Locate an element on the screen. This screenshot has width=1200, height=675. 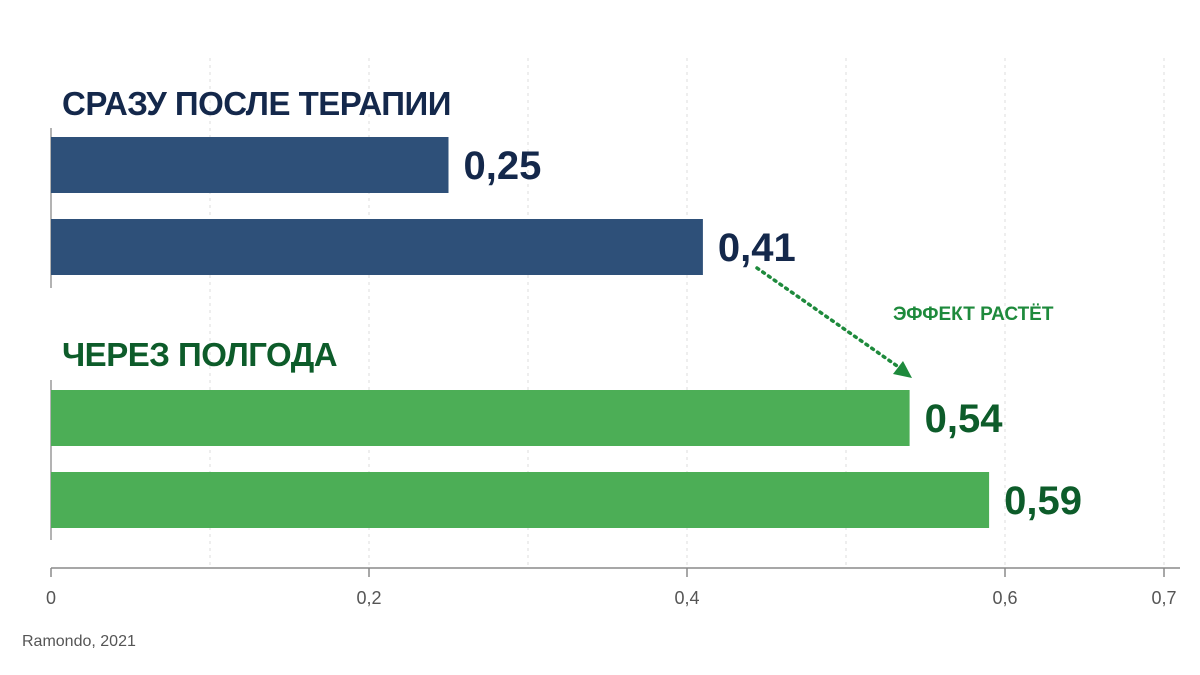
x-tick-label: 0,6 is located at coordinates (1004, 598).